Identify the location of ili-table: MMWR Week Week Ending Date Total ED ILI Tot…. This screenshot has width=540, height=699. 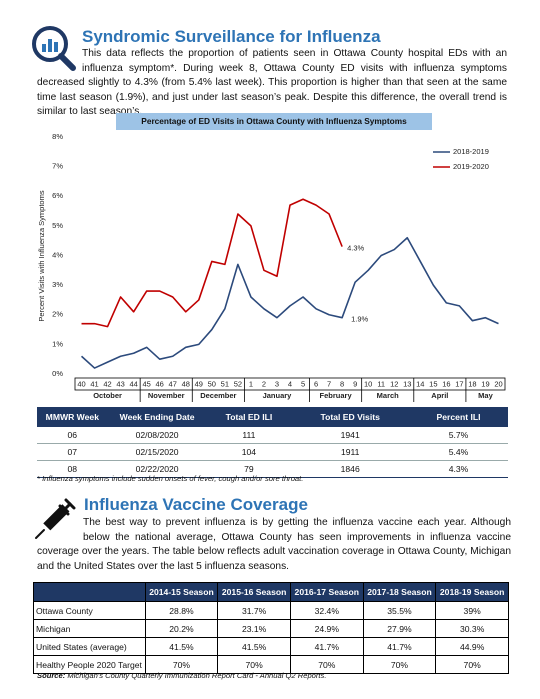
(272, 442).